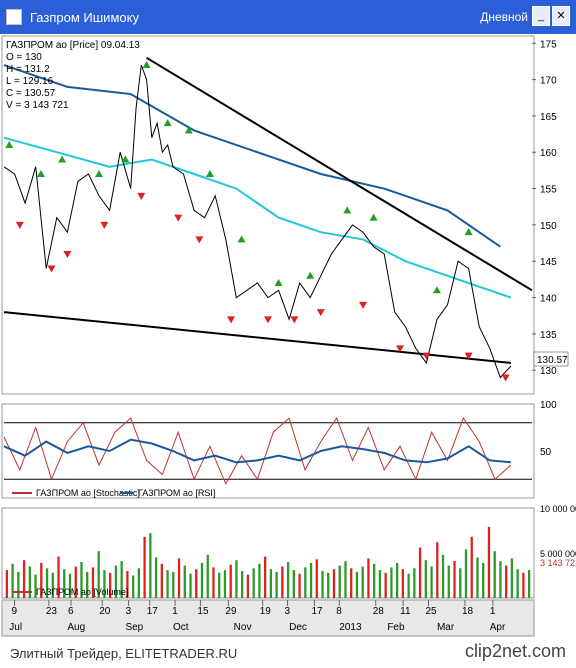  What do you see at coordinates (561, 16) in the screenshot?
I see `close-button: ✕` at bounding box center [561, 16].